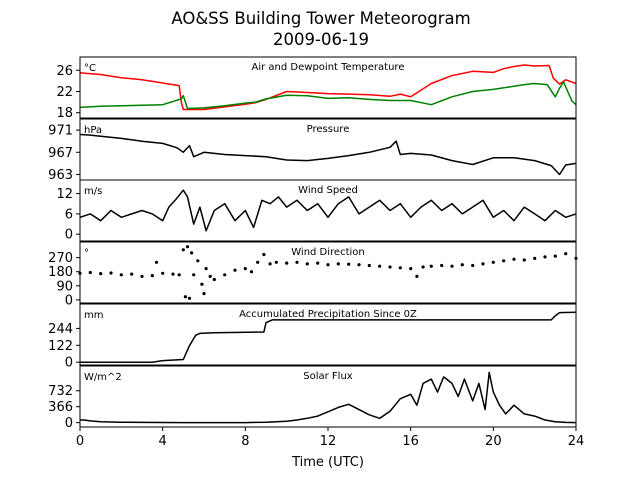  I want to click on panel-title: Accumulated Precipitation Since 0Z, so click(328, 314).